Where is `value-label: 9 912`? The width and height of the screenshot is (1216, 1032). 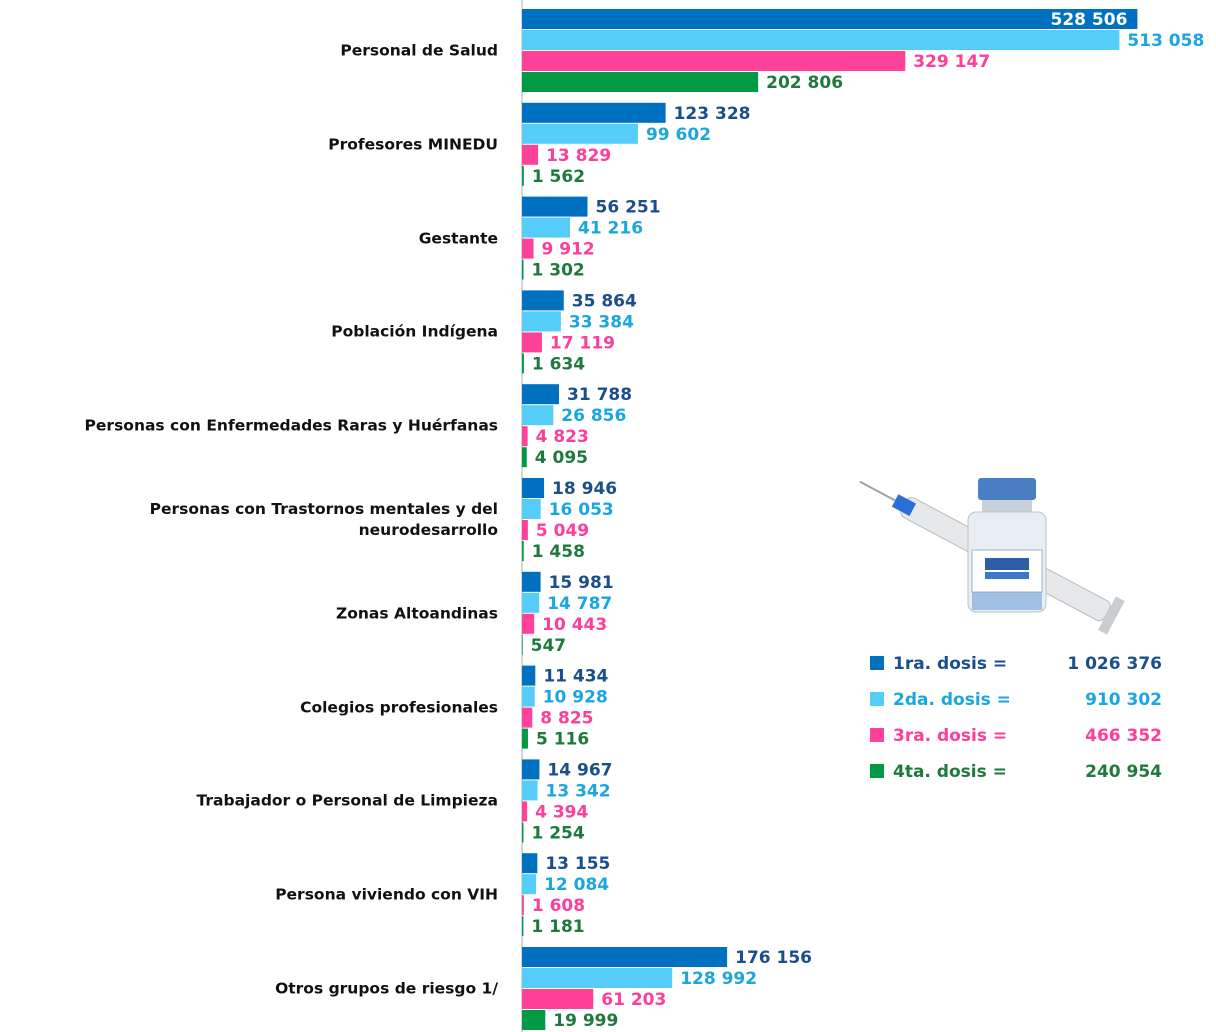
value-label: 9 912 is located at coordinates (568, 250).